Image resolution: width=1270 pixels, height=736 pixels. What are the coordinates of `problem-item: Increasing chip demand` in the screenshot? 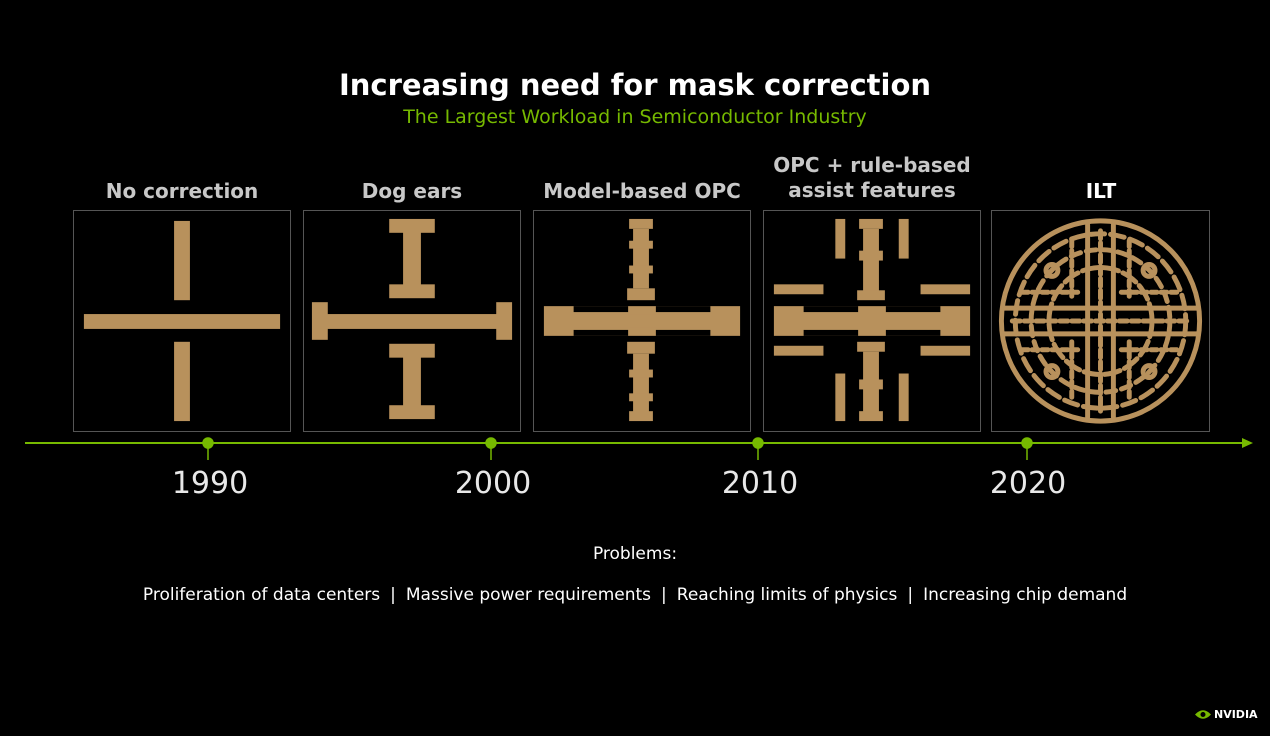 It's located at (1025, 595).